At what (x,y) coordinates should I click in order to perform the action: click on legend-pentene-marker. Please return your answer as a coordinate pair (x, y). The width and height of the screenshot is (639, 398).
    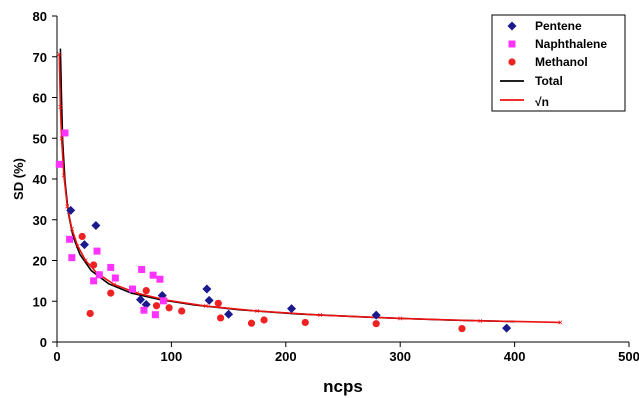
    Looking at the image, I should click on (512, 26).